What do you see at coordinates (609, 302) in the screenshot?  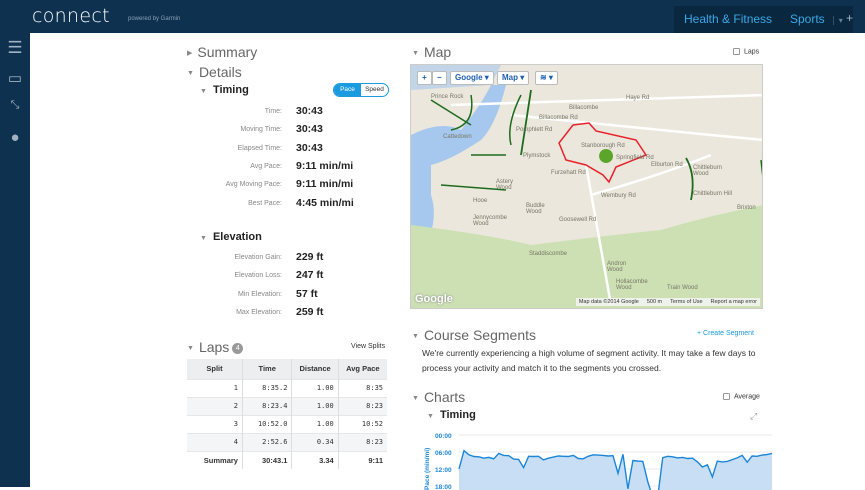 I see `map-attribution: Map data ©2014 Google` at bounding box center [609, 302].